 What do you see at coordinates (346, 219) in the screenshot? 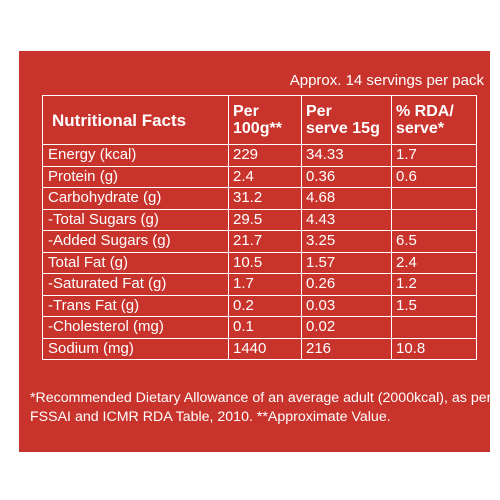
I see `value-per-serve: 4.43` at bounding box center [346, 219].